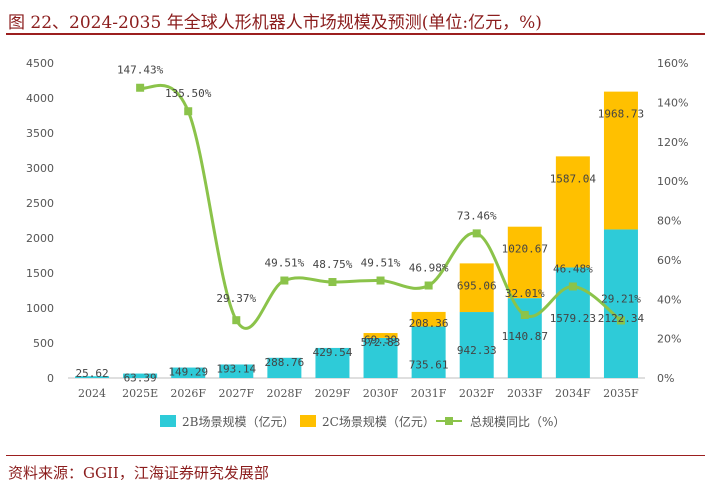  I want to click on y-right-tick-label: 60%, so click(669, 260).